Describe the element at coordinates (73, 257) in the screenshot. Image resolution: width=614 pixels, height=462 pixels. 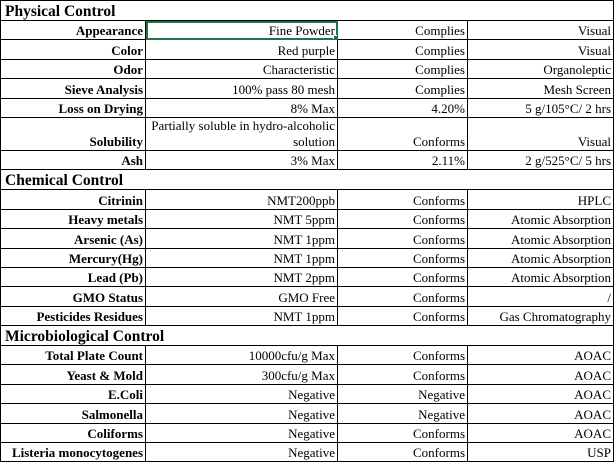
I see `item-cell: Mercury(Hg)` at that location.